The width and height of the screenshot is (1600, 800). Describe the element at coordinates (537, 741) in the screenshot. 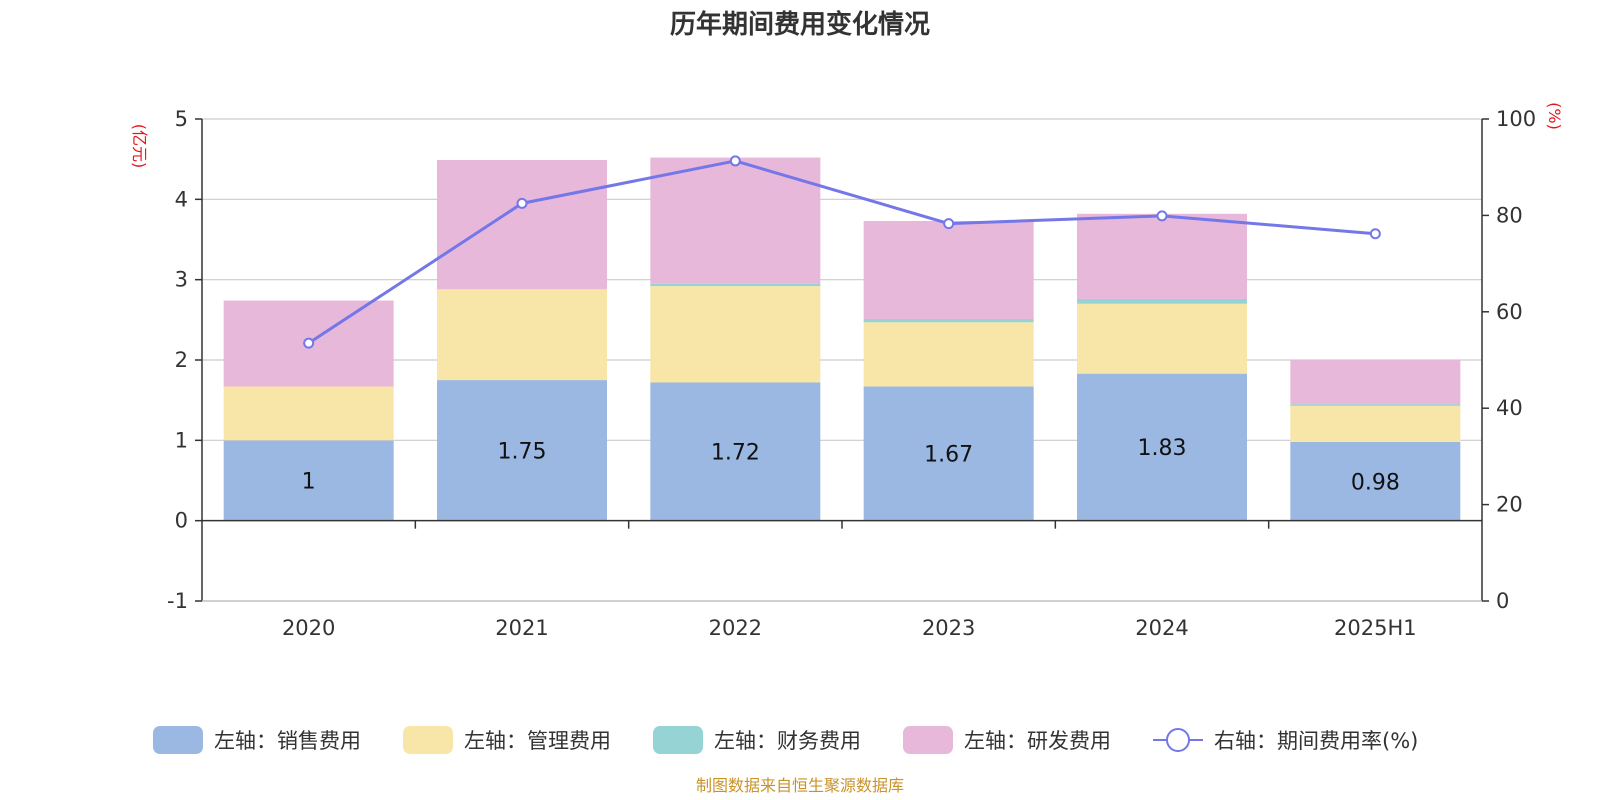

I see `legend-label: 左轴：管理费用` at that location.